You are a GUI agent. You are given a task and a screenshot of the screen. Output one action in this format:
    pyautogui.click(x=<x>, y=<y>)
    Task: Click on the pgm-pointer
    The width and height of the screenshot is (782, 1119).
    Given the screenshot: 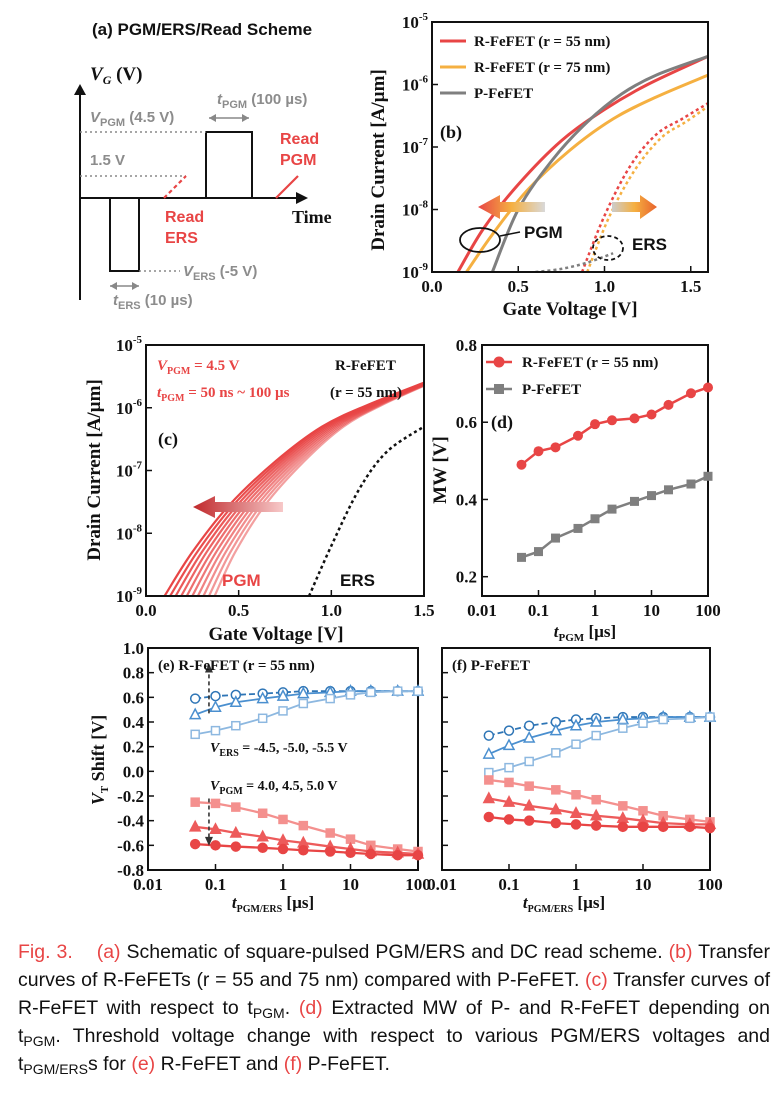 What is the action you would take?
    pyautogui.click(x=510, y=234)
    